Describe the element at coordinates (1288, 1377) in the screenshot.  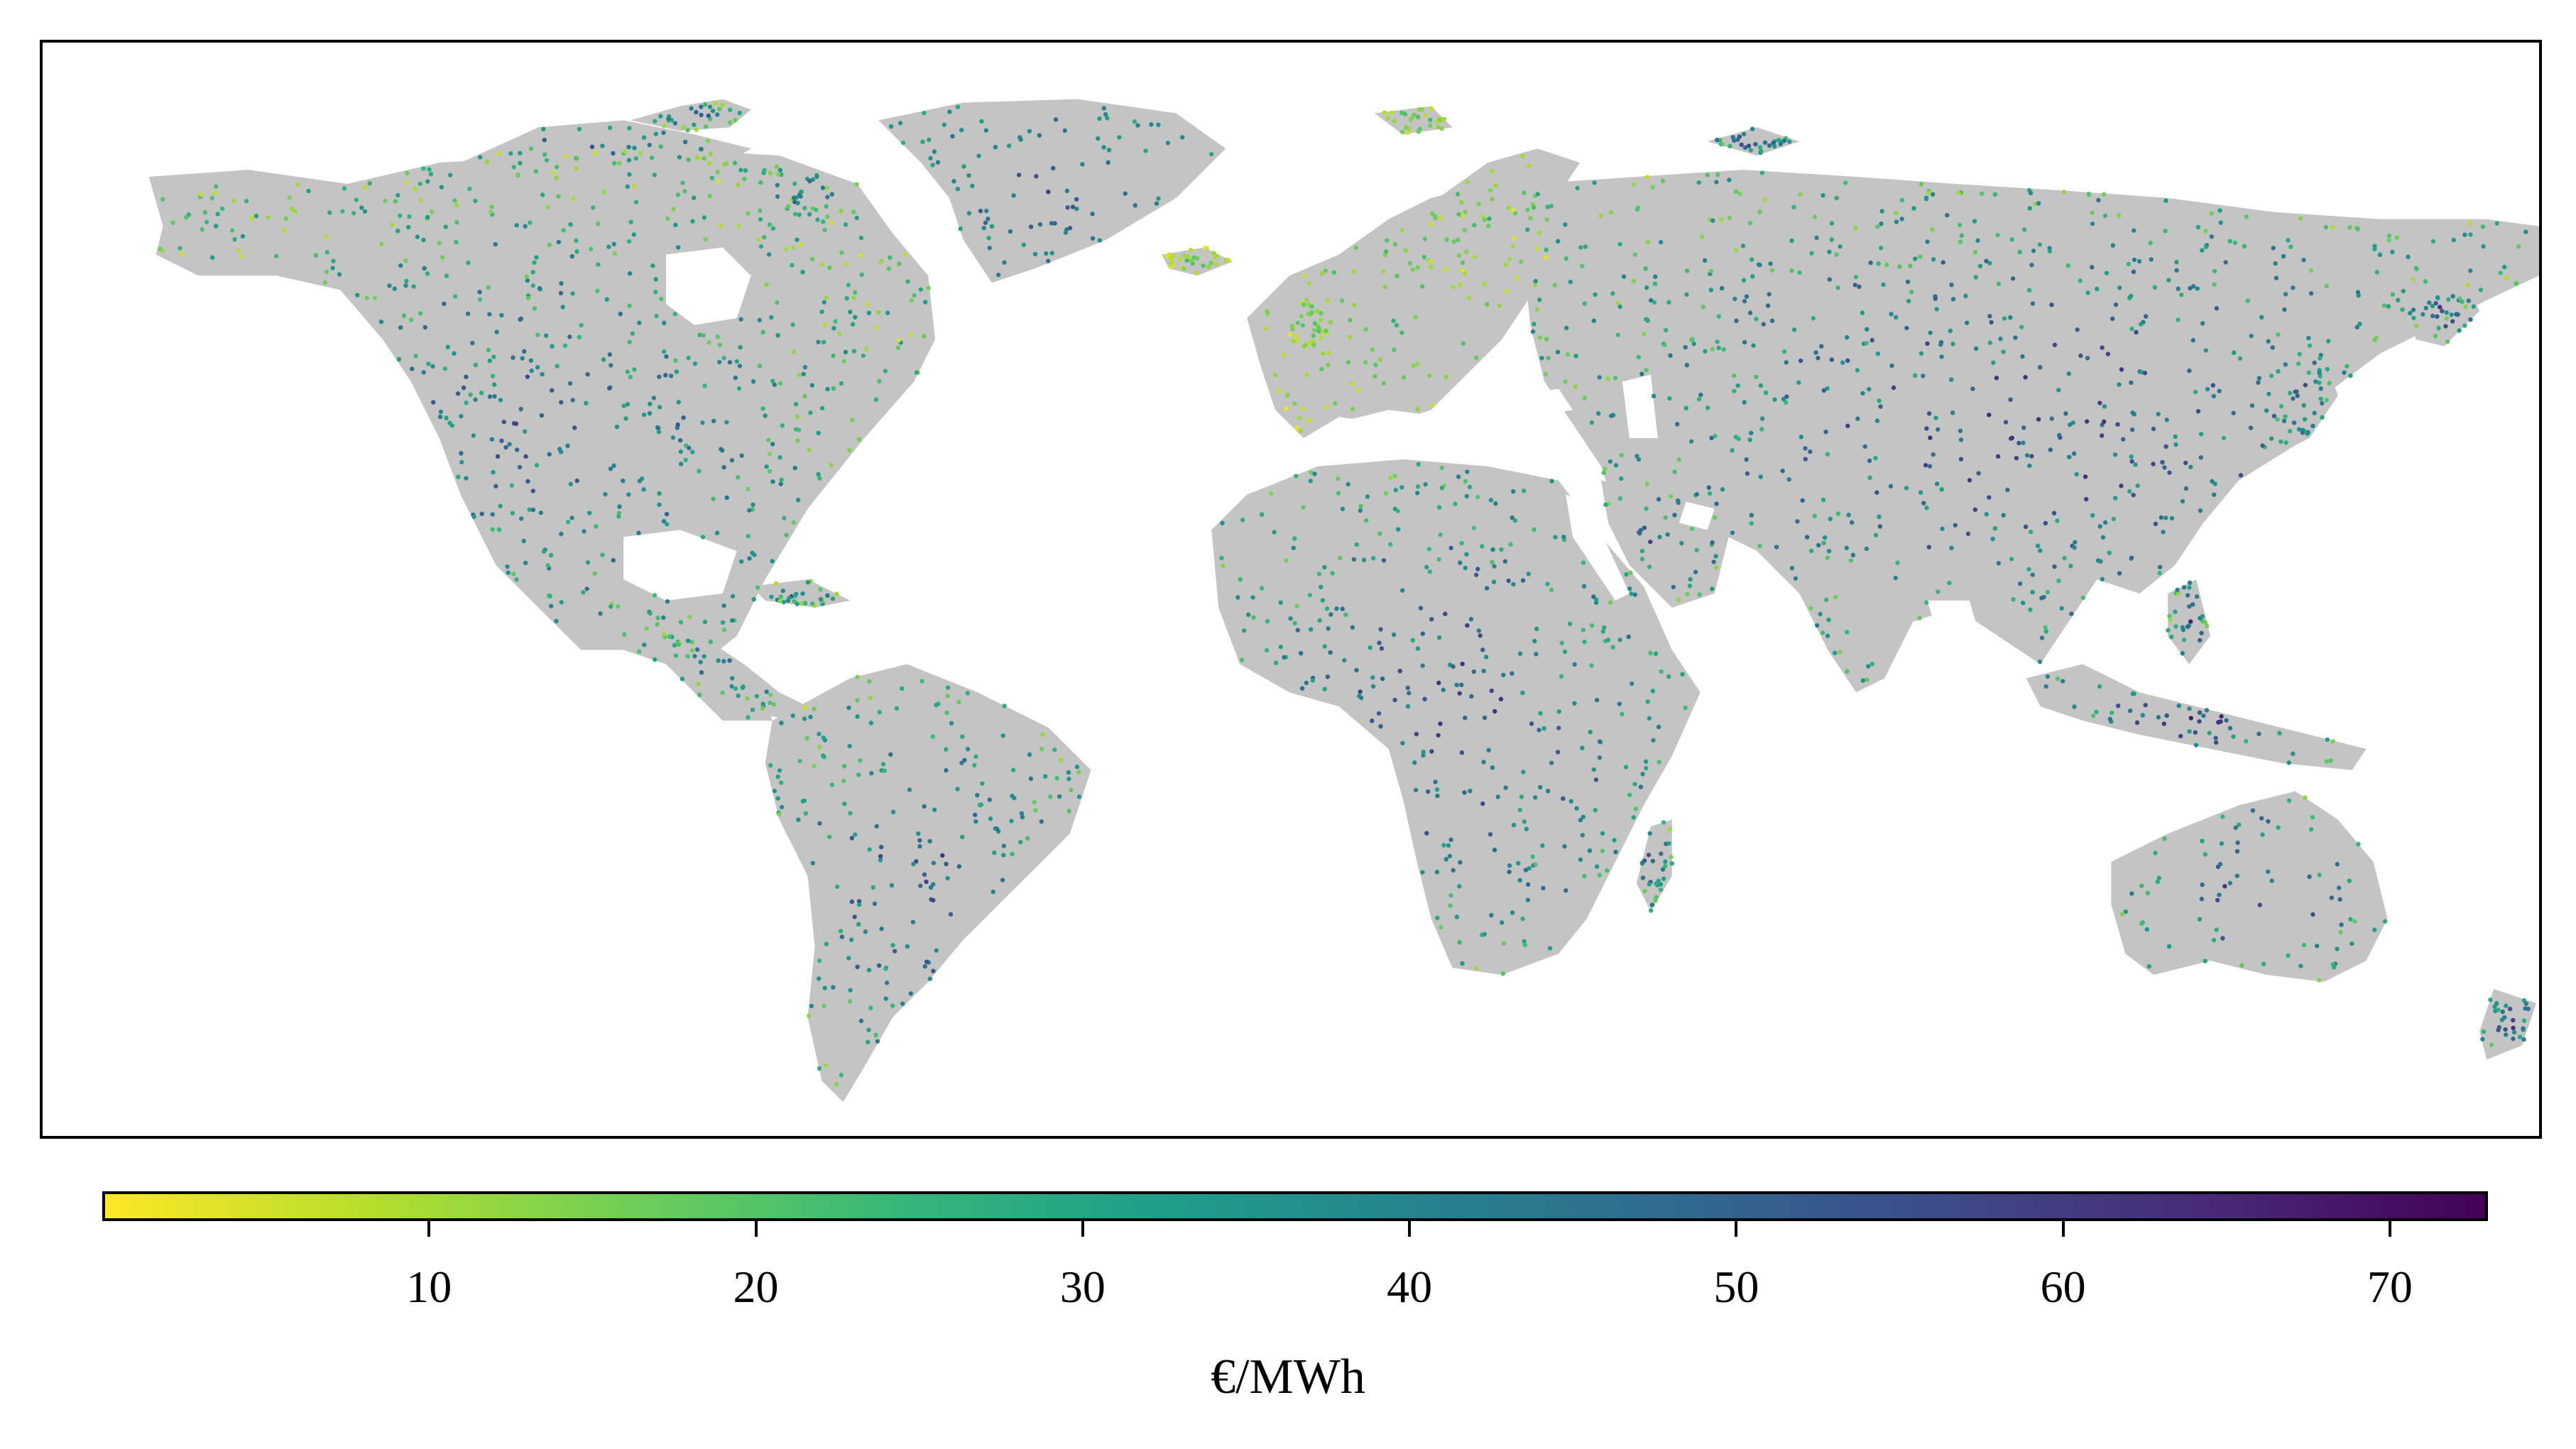
I see `colorbar-label: €/MWh` at that location.